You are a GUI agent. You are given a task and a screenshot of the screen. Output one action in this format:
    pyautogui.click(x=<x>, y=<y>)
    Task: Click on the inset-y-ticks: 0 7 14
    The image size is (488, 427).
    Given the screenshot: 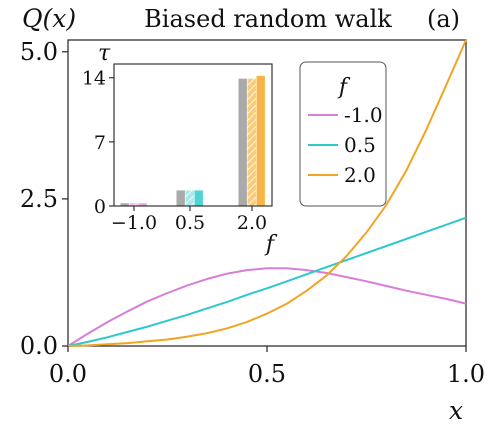 What is the action you would take?
    pyautogui.click(x=98, y=143)
    